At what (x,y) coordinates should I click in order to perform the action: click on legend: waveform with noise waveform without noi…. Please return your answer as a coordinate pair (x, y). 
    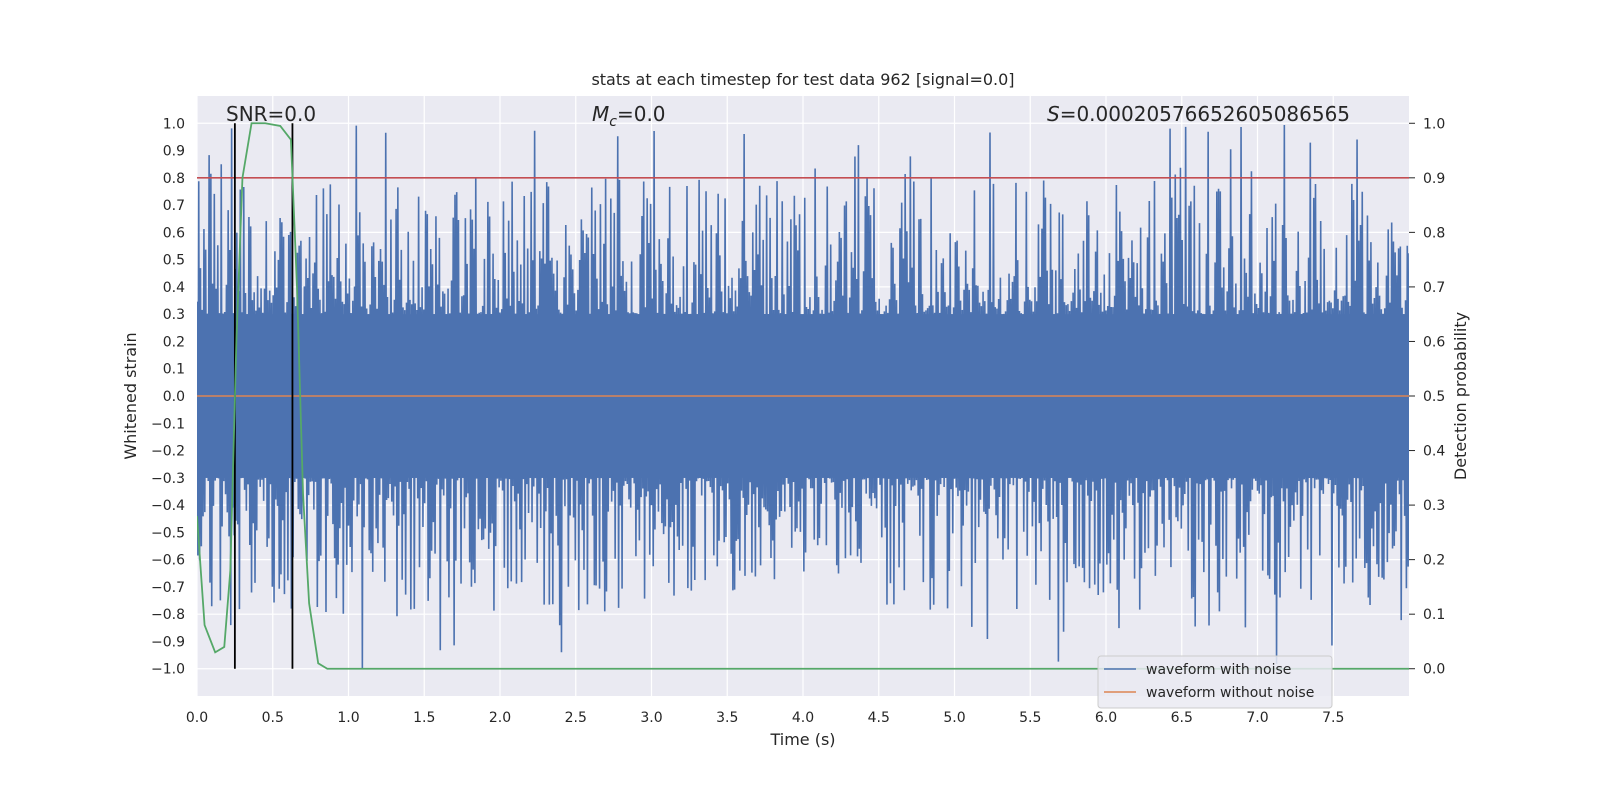
    Looking at the image, I should click on (1215, 682).